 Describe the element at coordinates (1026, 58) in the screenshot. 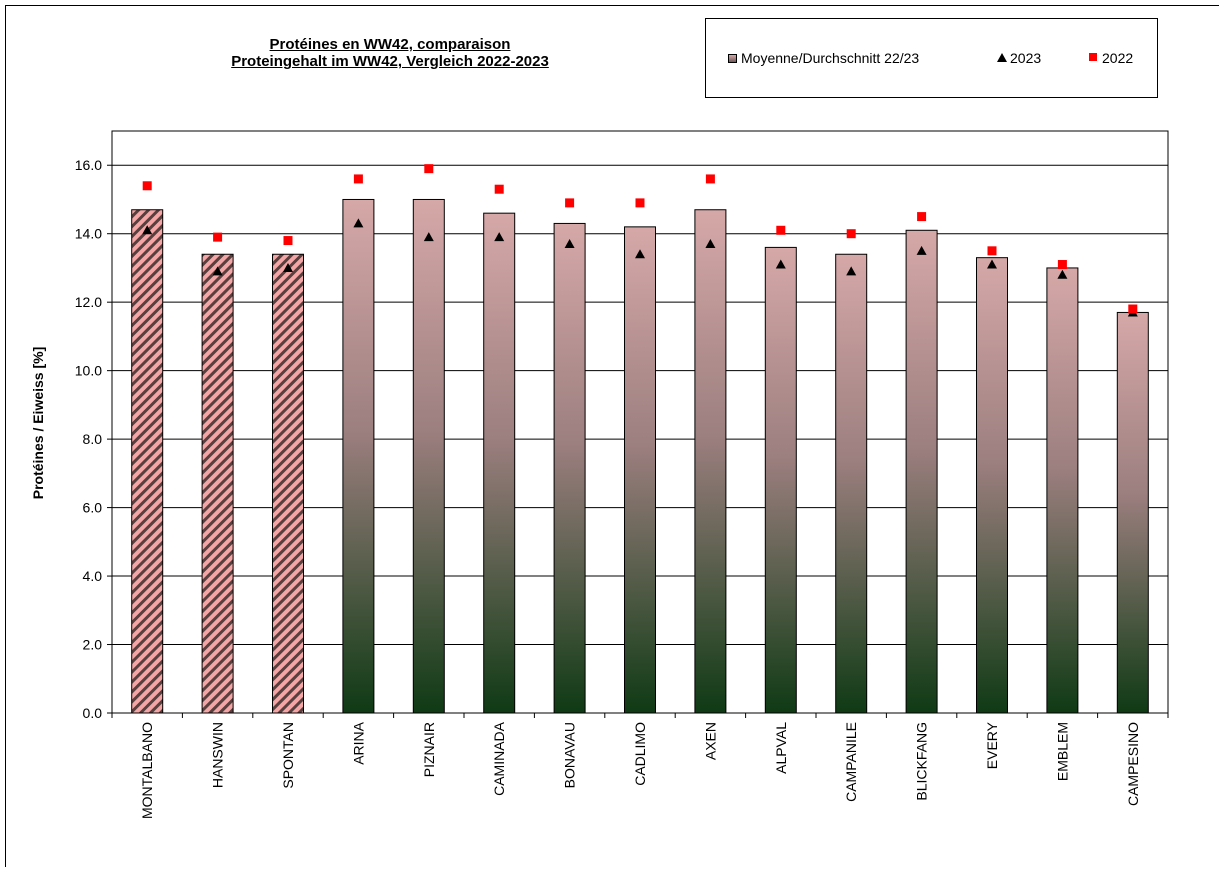

I see `legend-label-2023: 2023` at that location.